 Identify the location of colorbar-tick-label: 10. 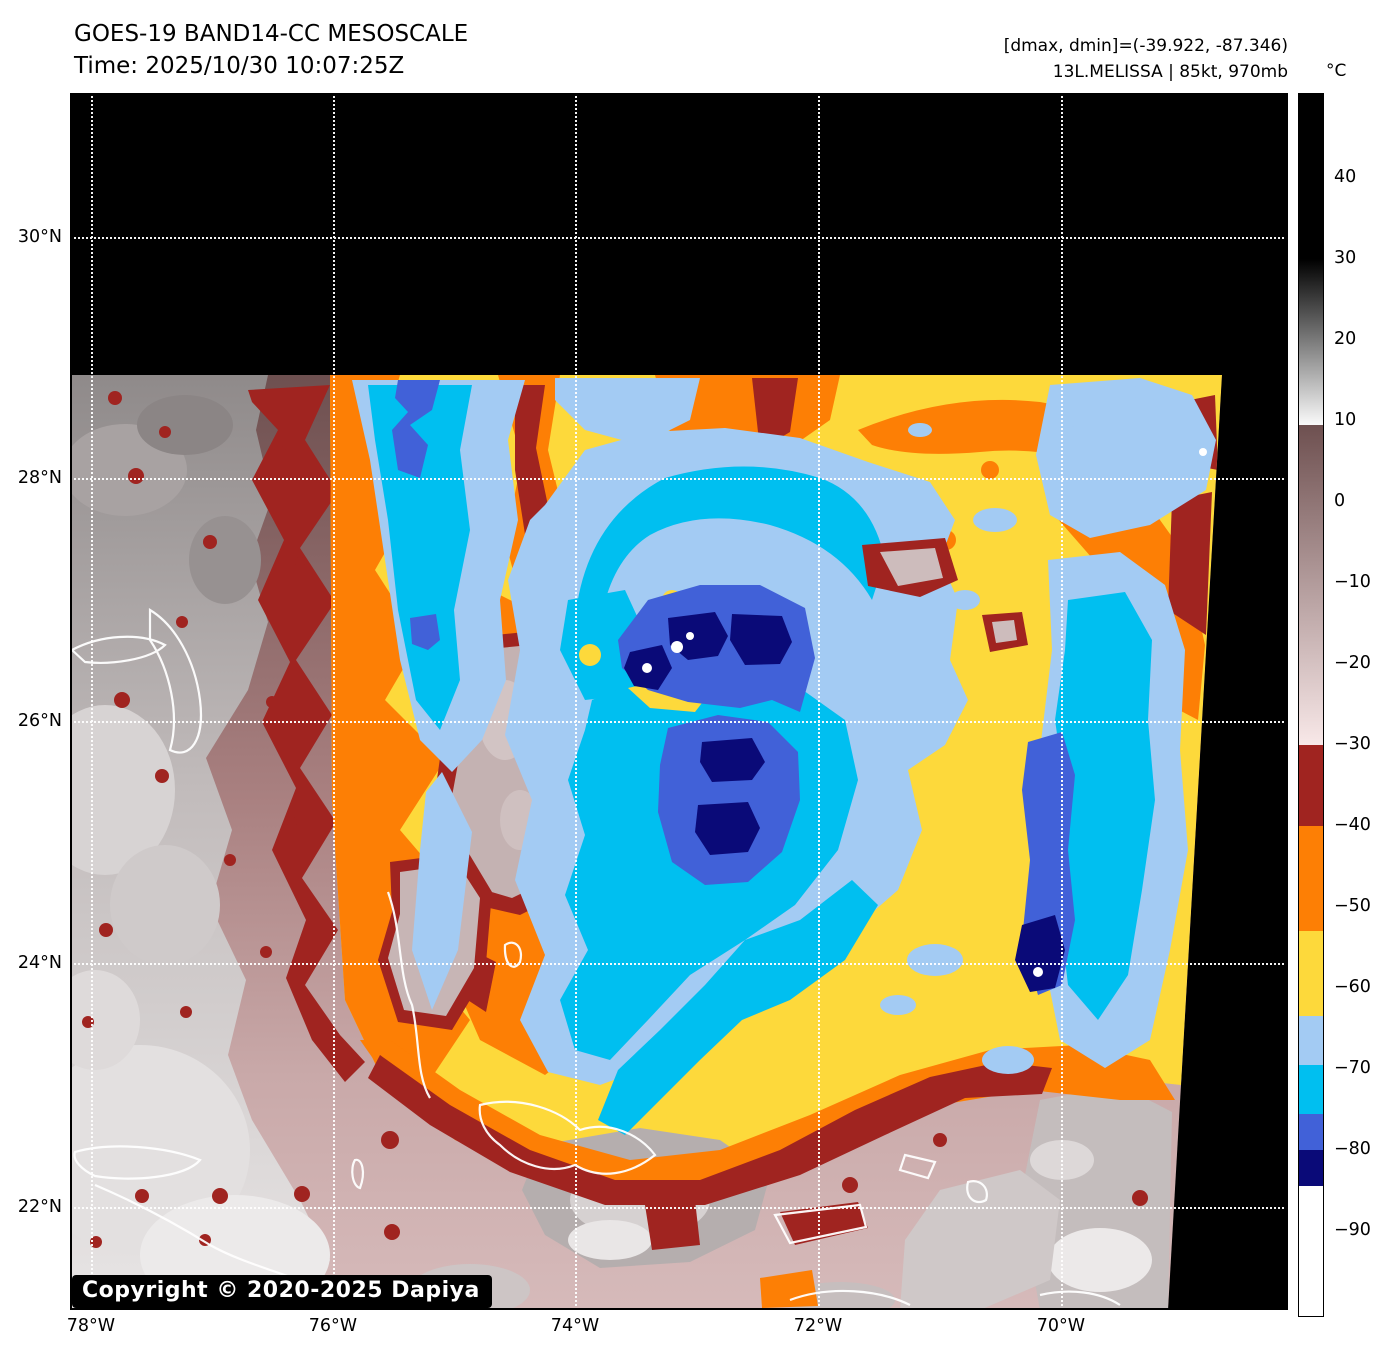
(1345, 420).